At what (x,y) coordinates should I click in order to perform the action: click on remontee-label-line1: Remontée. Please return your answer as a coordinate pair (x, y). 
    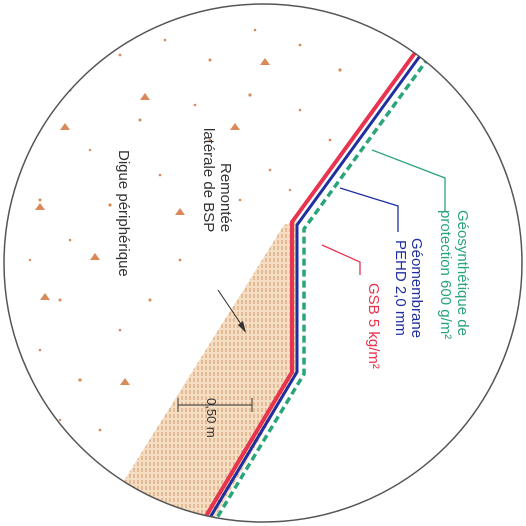
    Looking at the image, I should click on (225, 197).